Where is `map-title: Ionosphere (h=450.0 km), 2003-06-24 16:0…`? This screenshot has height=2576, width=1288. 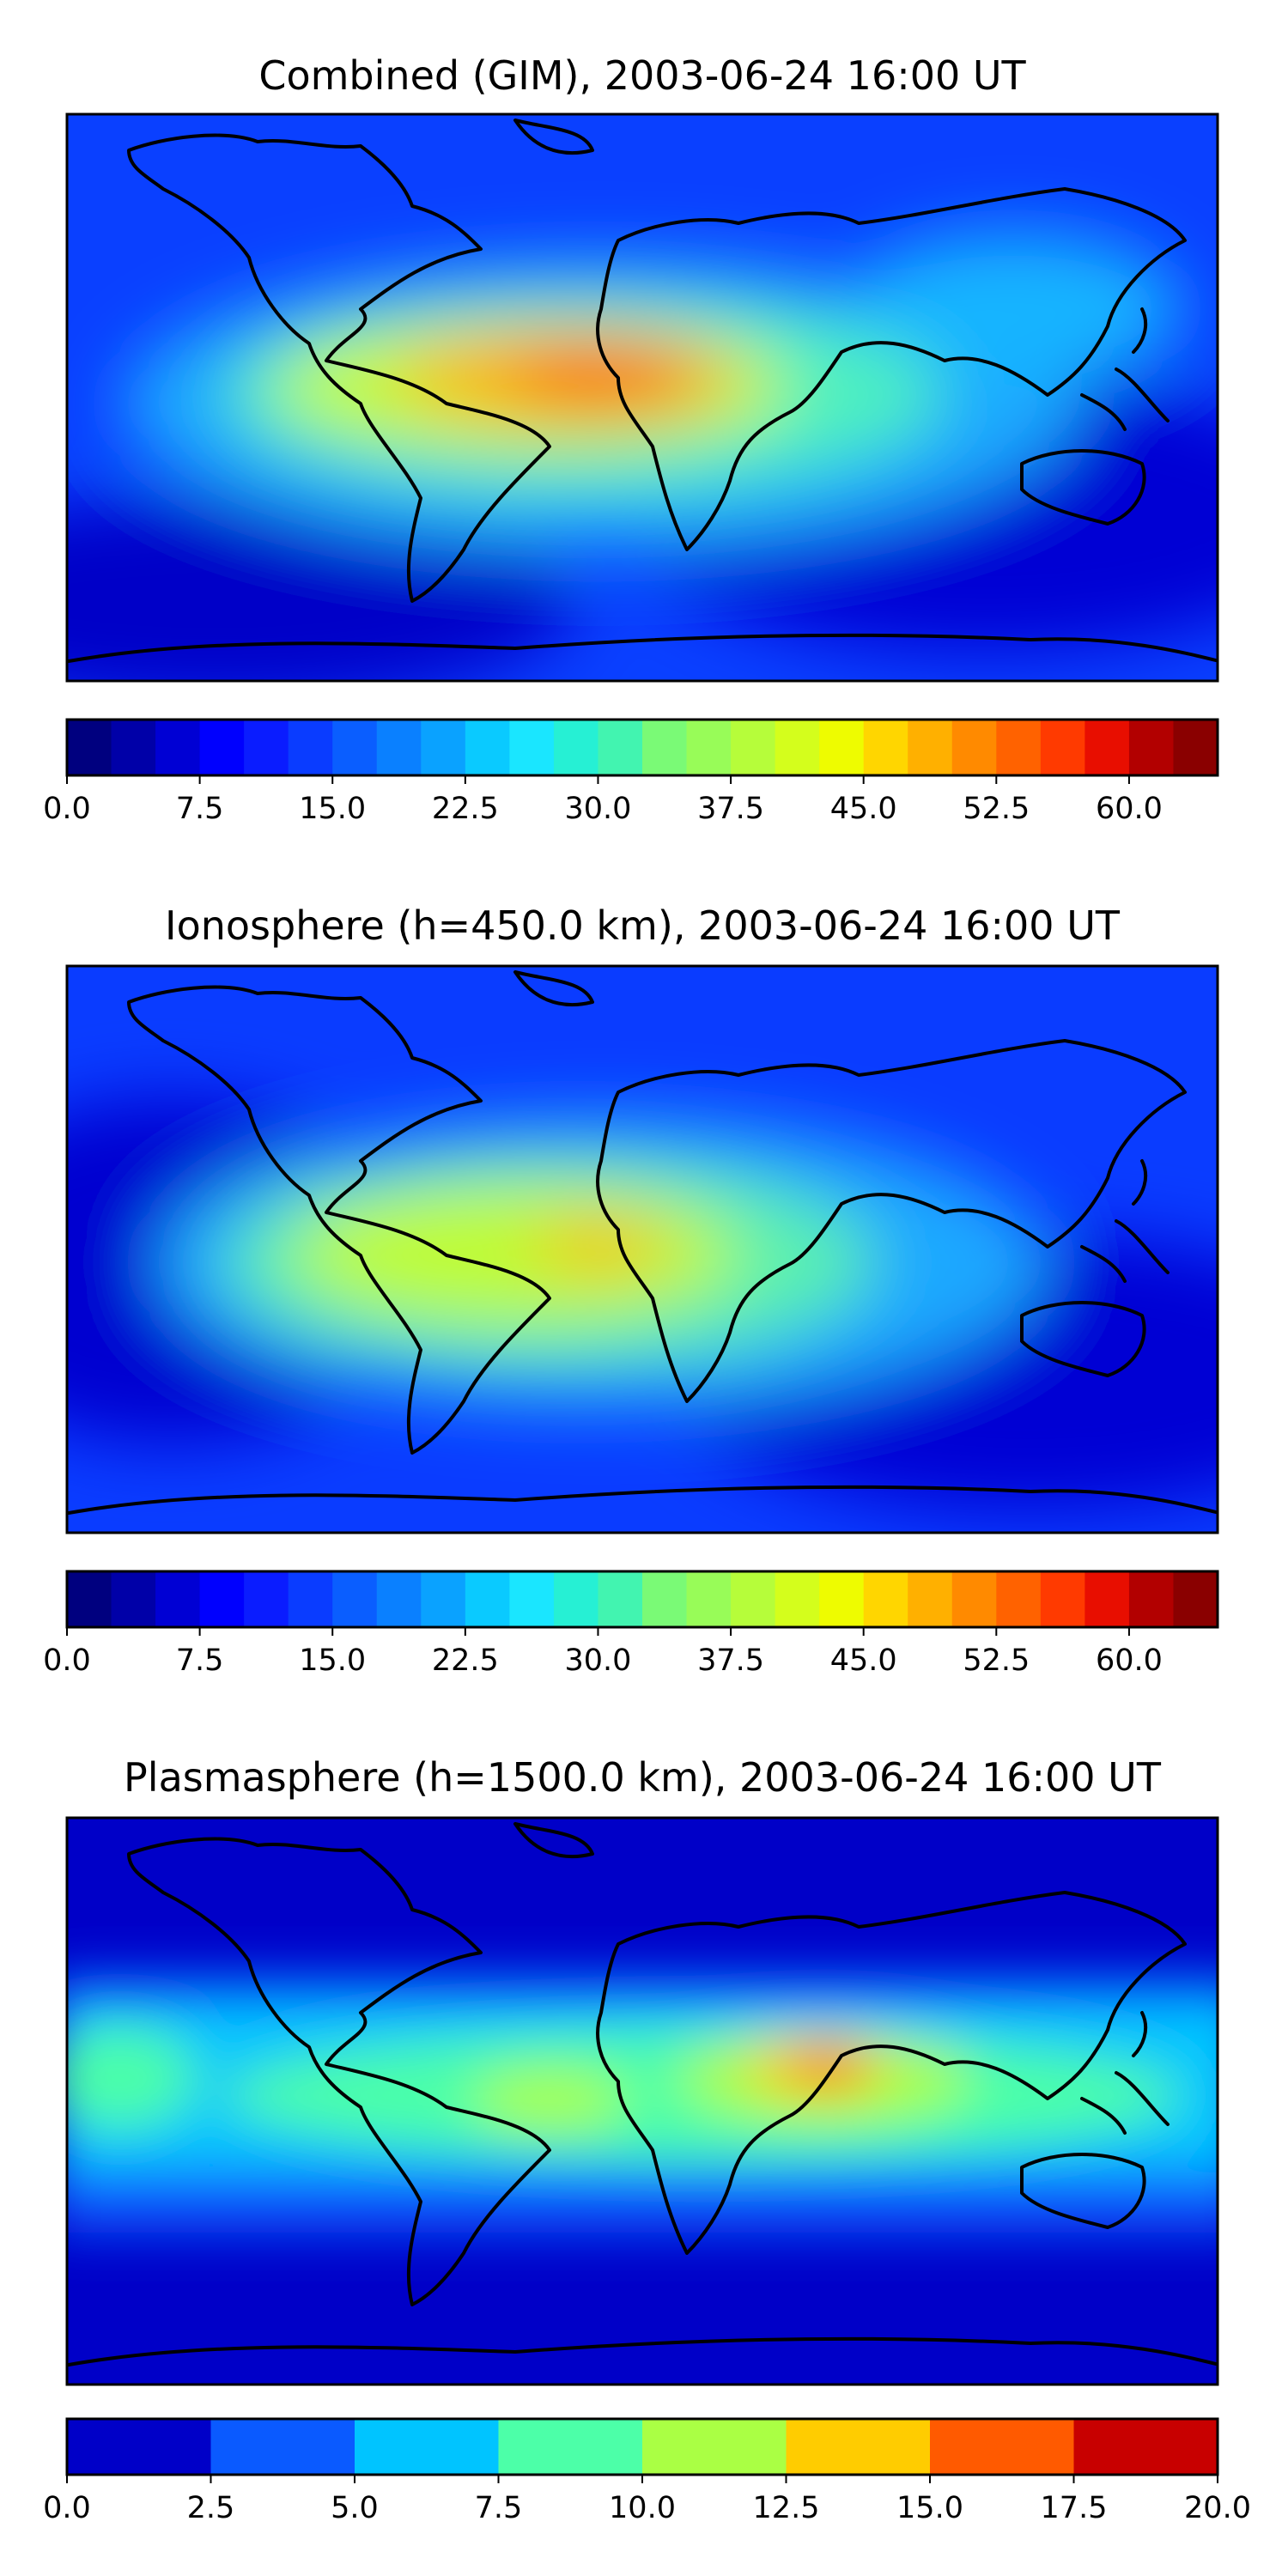
map-title: Ionosphere (h=450.0 km), 2003-06-24 16:0… is located at coordinates (643, 925).